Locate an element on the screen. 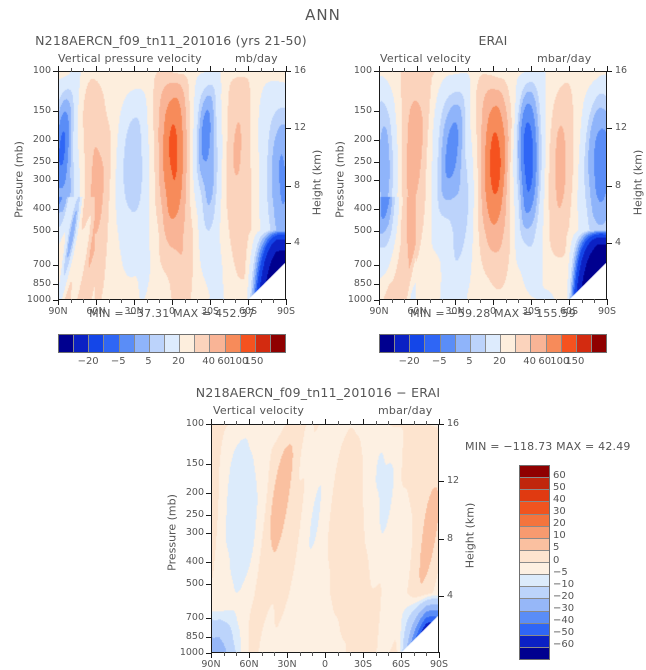 The width and height of the screenshot is (646, 670). colorbar-tick-label: −5 is located at coordinates (560, 572).